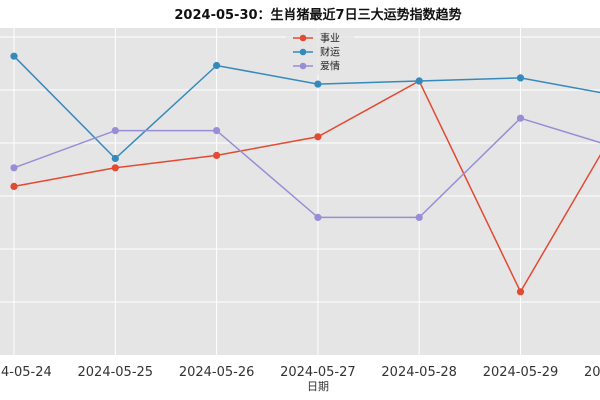 This screenshot has height=400, width=600. I want to click on x-tick-label: 2024-05-28, so click(419, 372).